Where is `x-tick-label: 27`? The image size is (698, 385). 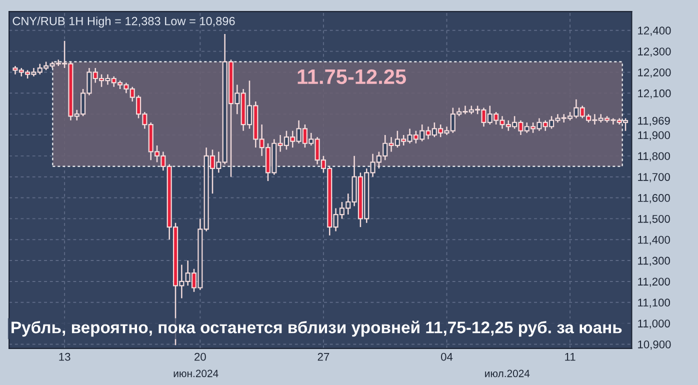
x-tick-label: 27 is located at coordinates (324, 356).